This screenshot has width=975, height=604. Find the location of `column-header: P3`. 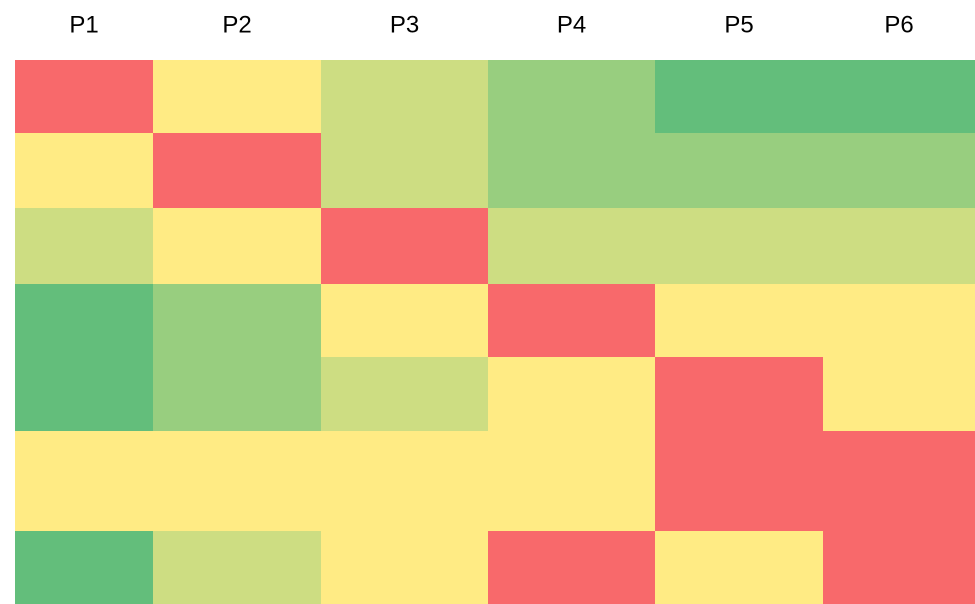

column-header: P3 is located at coordinates (404, 24).